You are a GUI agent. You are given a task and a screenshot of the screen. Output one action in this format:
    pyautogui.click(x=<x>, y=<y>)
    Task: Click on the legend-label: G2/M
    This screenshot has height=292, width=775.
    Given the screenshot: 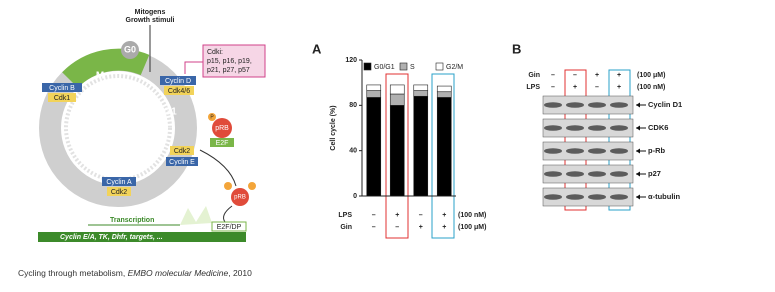 What is the action you would take?
    pyautogui.click(x=454, y=67)
    